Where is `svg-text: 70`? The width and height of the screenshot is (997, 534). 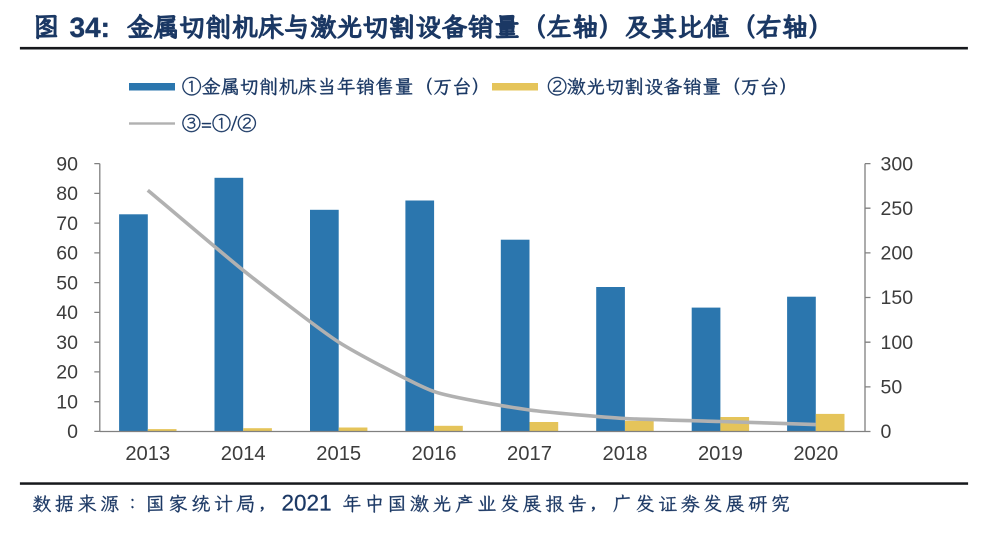 svg-text: 70 is located at coordinates (67, 224).